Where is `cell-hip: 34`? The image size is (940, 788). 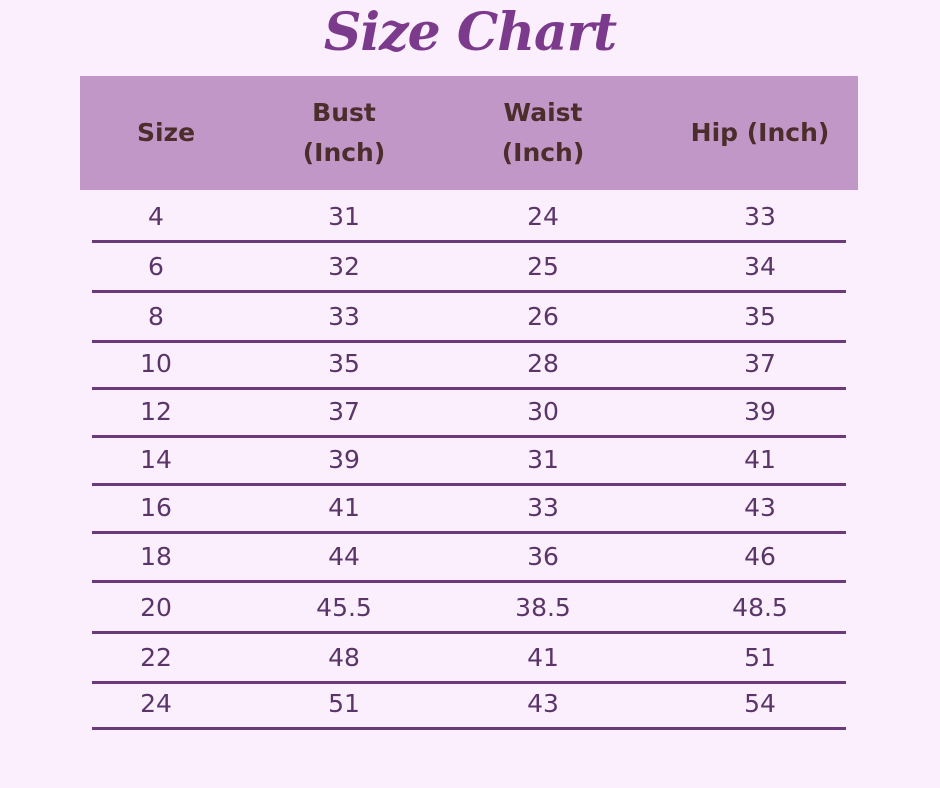
cell-hip: 34 is located at coordinates (760, 266).